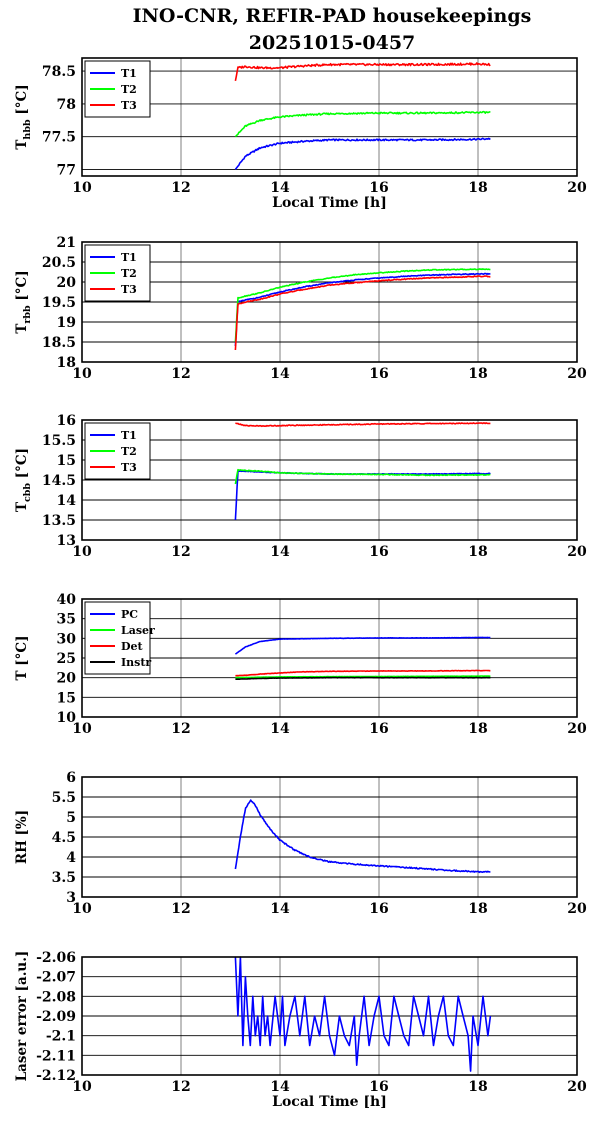  Describe the element at coordinates (64, 838) in the screenshot. I see `y-tick-label: 4.5` at that location.